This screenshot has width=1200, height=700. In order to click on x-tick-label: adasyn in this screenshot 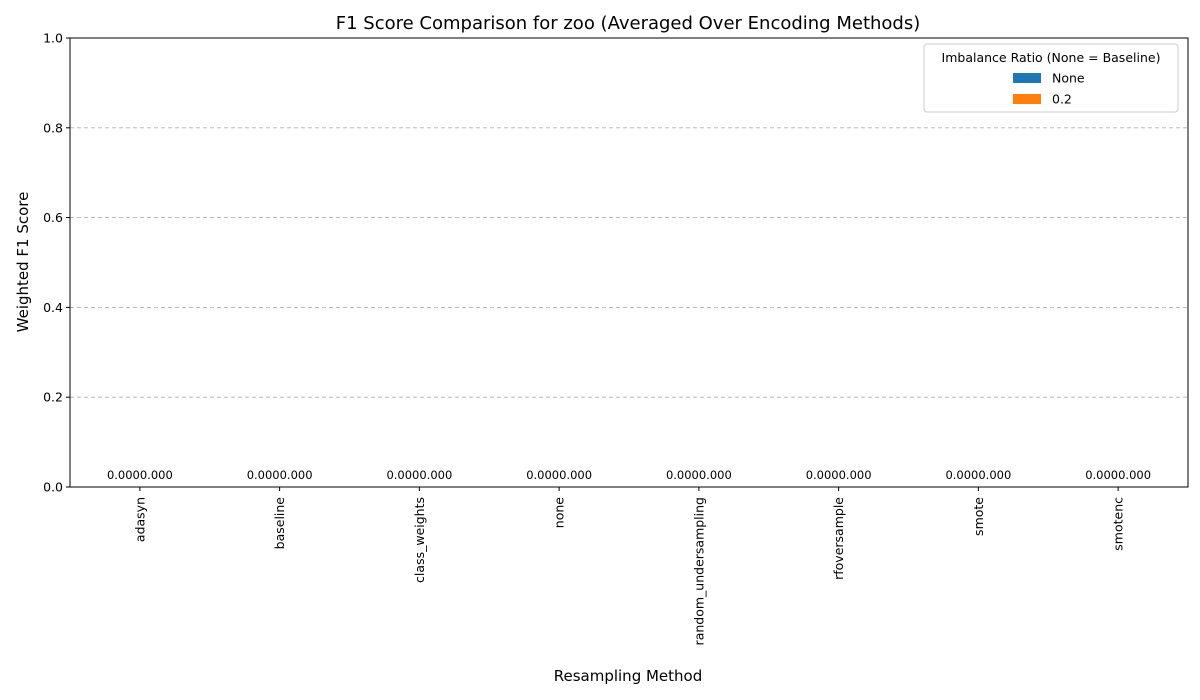, I will do `click(139, 519)`.